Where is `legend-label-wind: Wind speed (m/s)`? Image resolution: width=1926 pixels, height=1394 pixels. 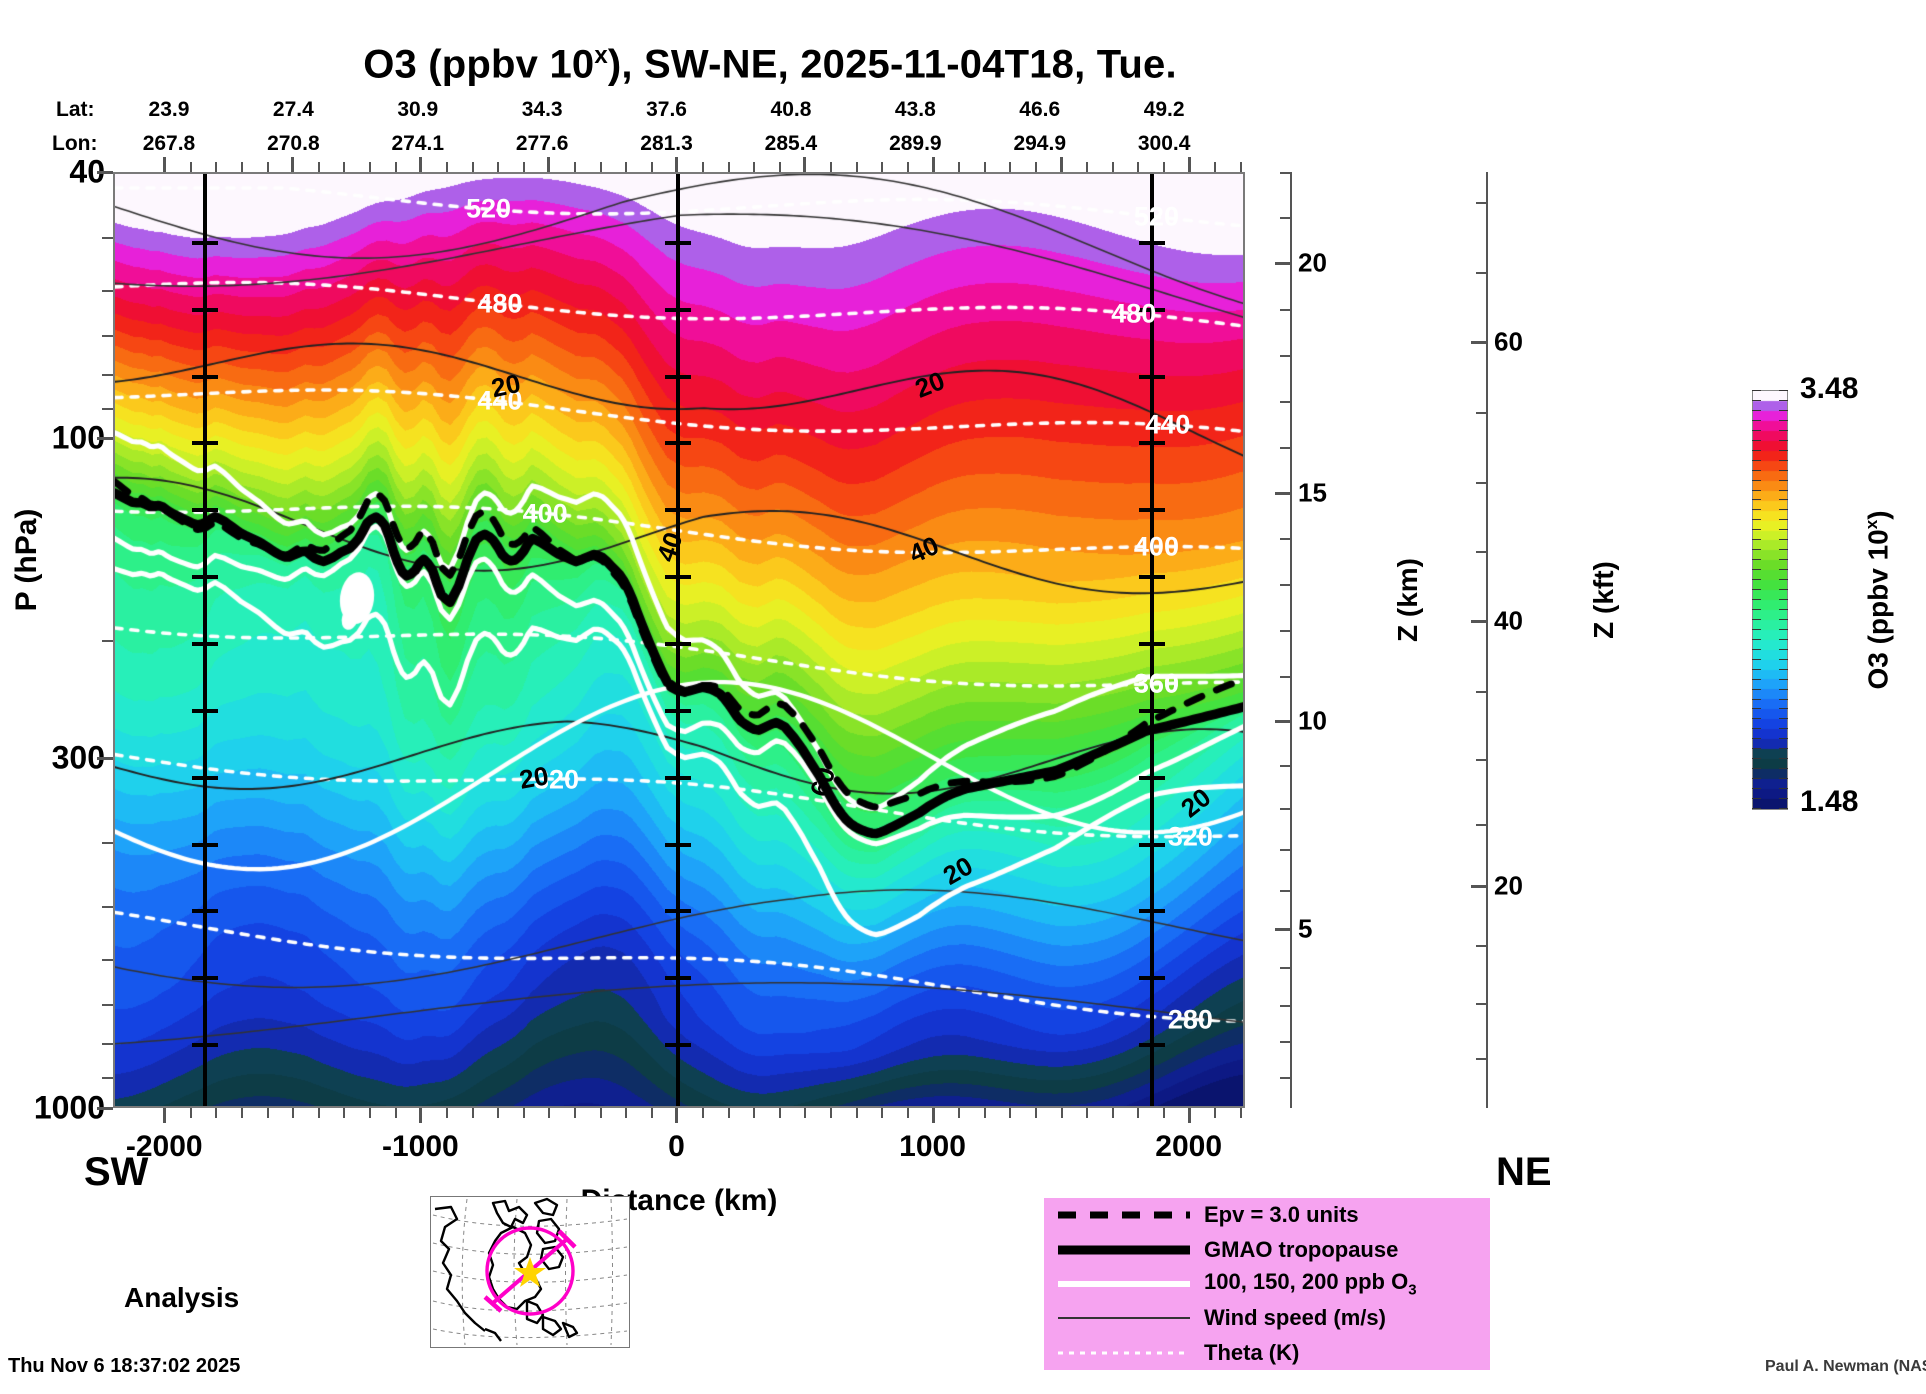
legend-label-wind: Wind speed (m/s) is located at coordinates (1295, 1318).